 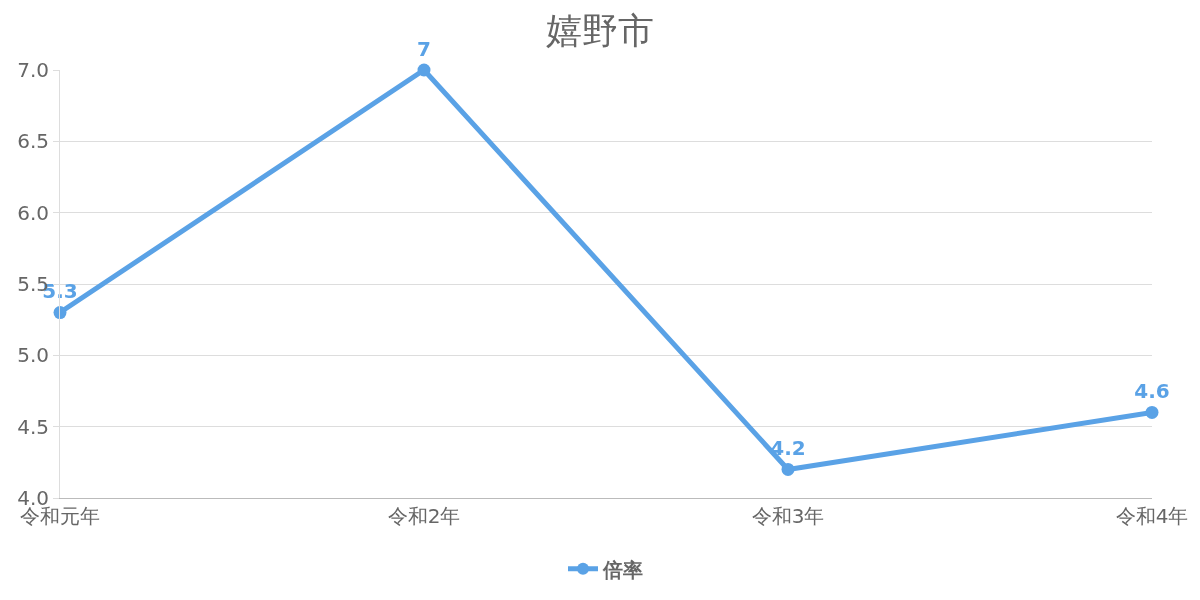 I want to click on y-tick-label: 6.5, so click(x=33, y=141).